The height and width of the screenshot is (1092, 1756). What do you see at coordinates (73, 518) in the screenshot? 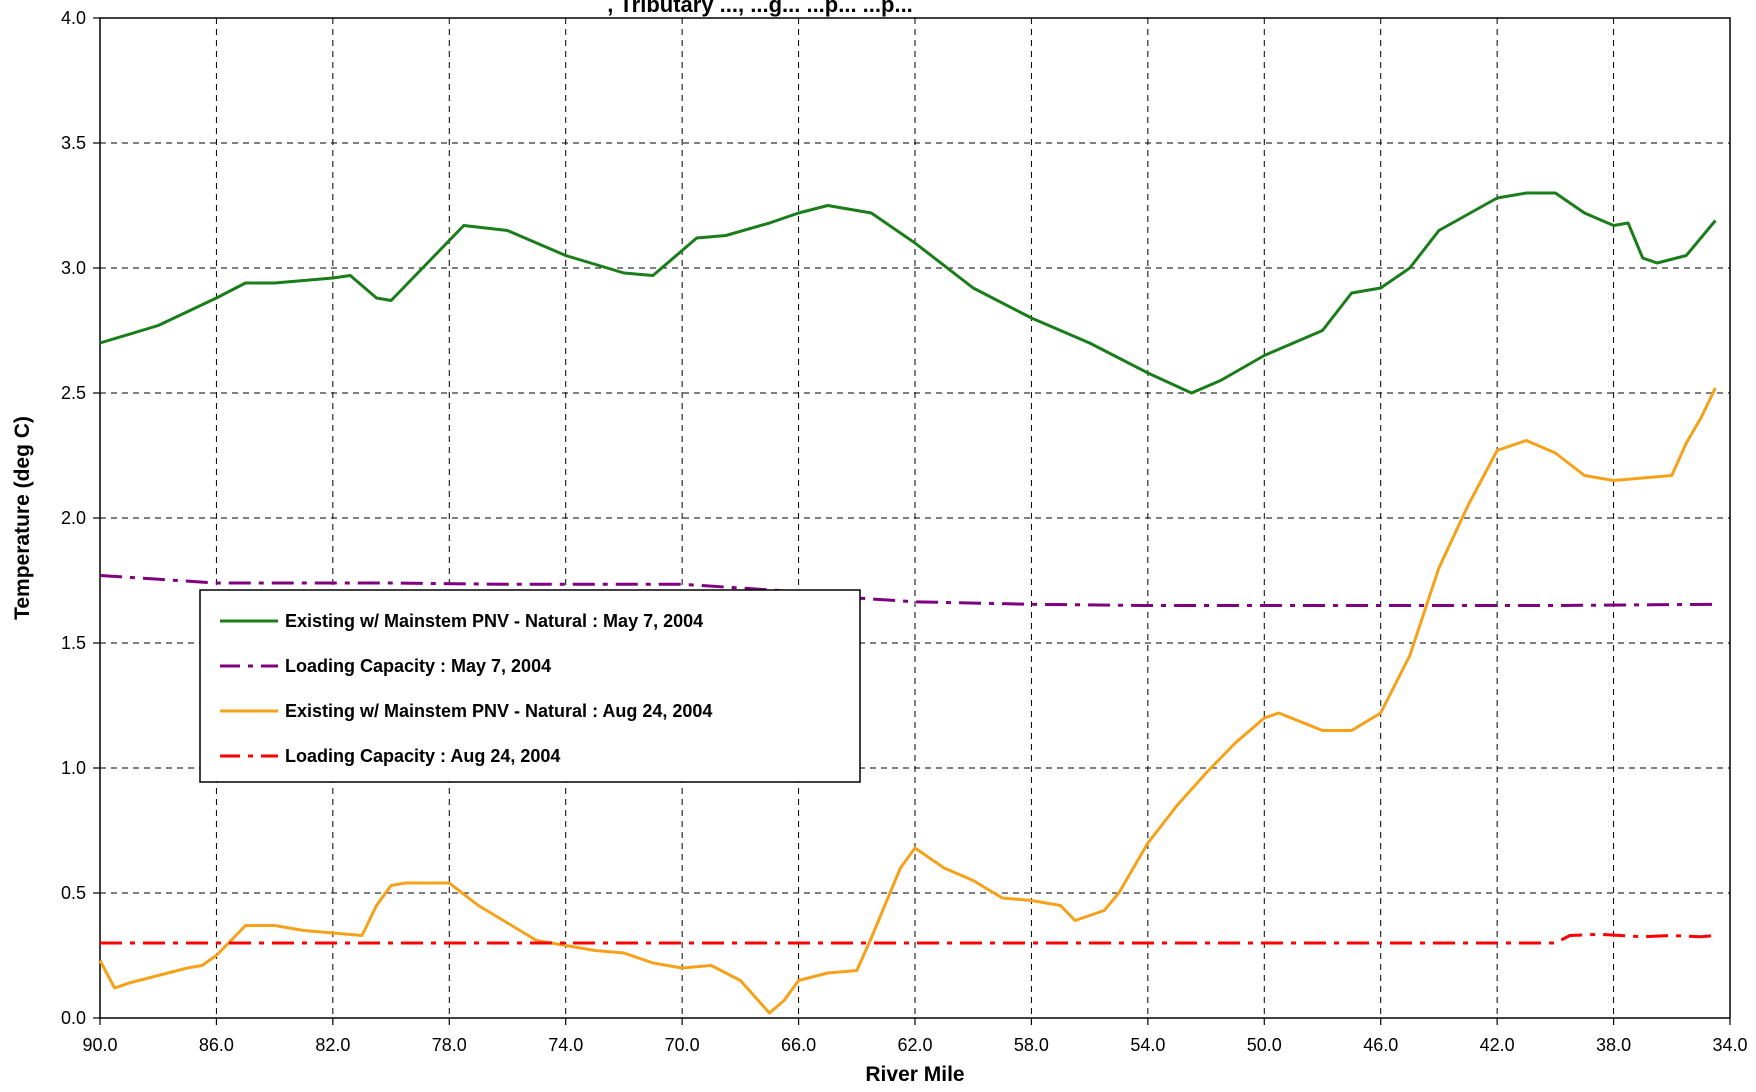
I see `y-tick-label: 2.0` at bounding box center [73, 518].